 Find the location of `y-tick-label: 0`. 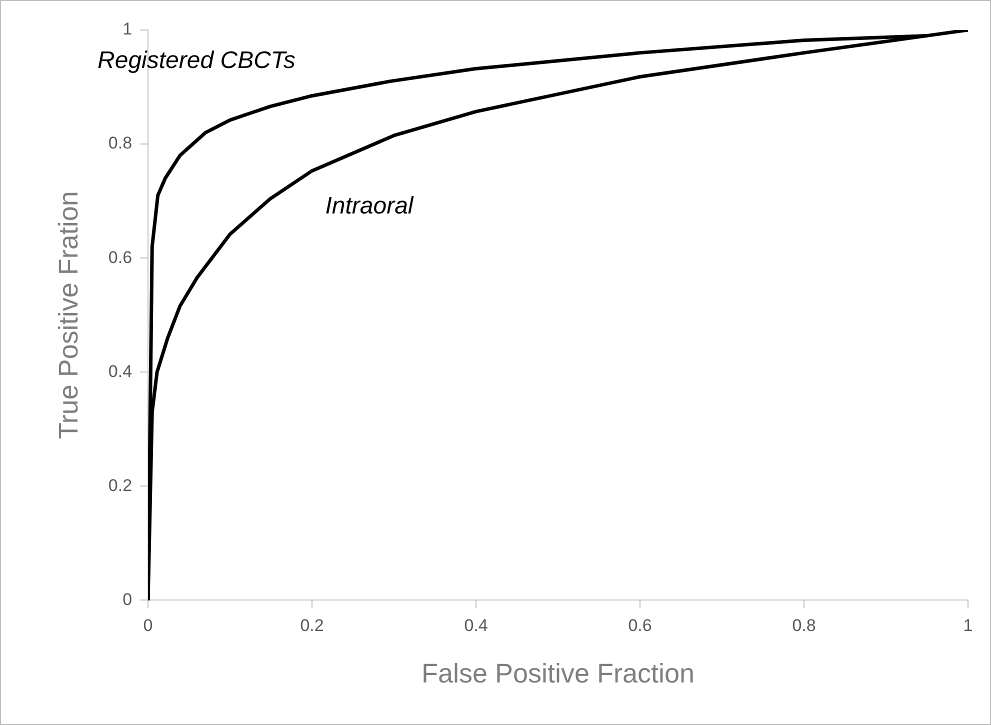

y-tick-label: 0 is located at coordinates (127, 599).